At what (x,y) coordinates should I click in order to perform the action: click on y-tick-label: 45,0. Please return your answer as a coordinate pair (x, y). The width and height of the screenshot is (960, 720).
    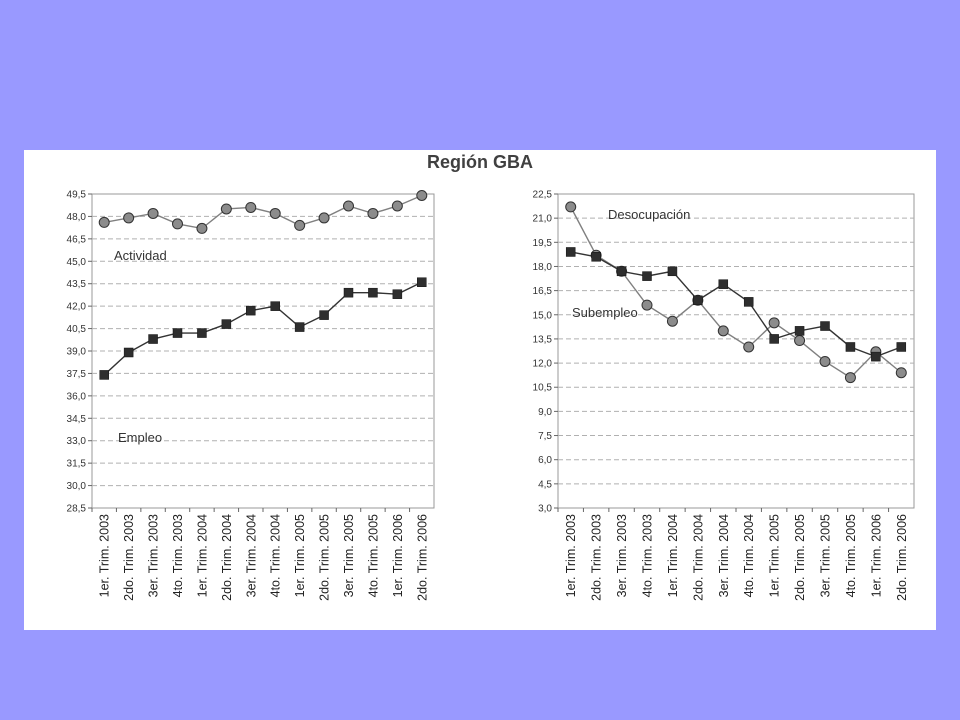
    Looking at the image, I should click on (77, 262).